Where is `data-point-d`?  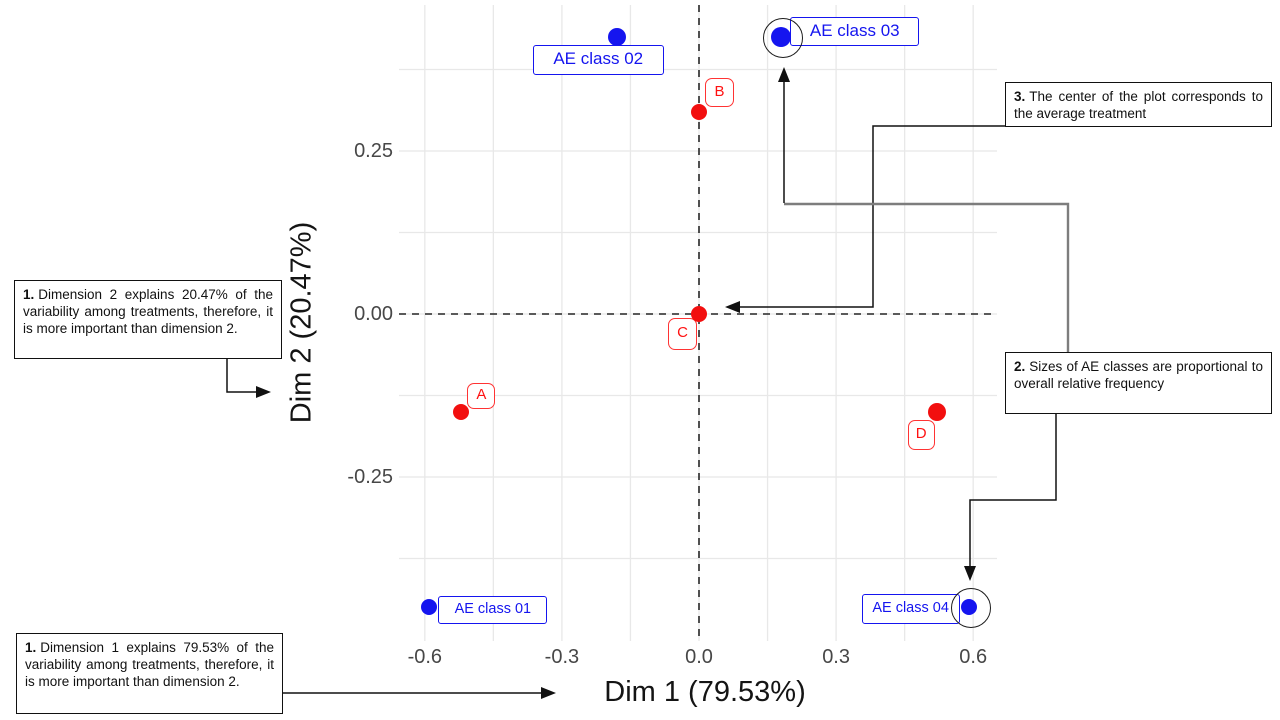 data-point-d is located at coordinates (936, 411).